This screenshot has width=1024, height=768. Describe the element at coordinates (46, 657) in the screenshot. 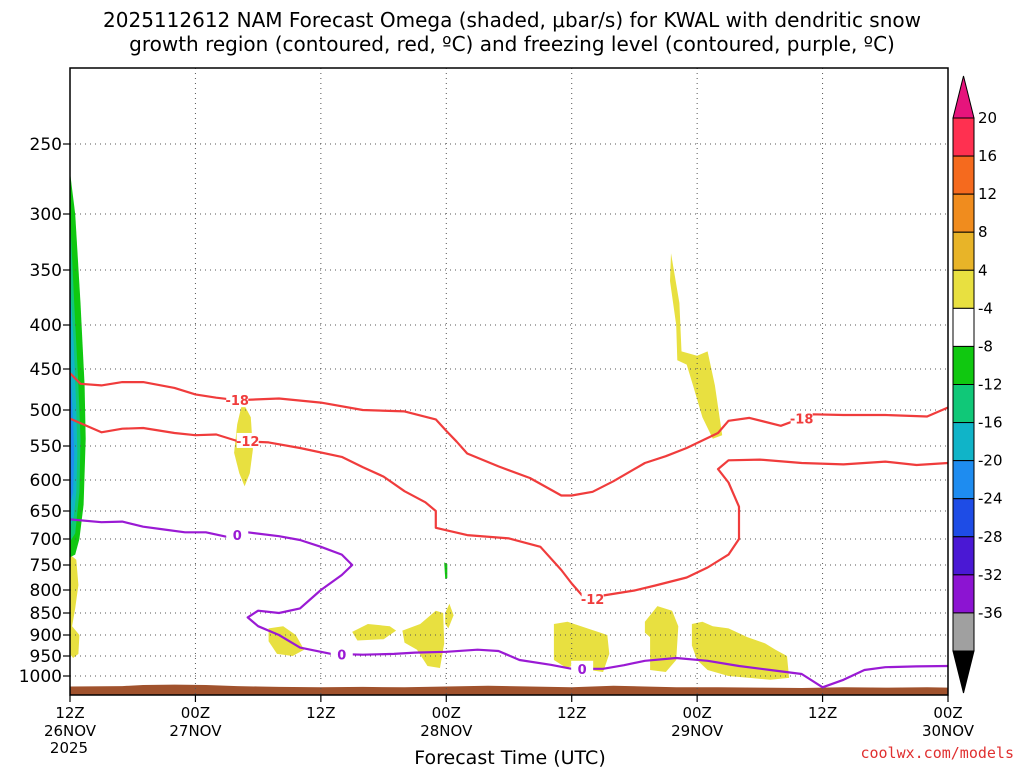

I see `y-tick-label-14: 950` at that location.